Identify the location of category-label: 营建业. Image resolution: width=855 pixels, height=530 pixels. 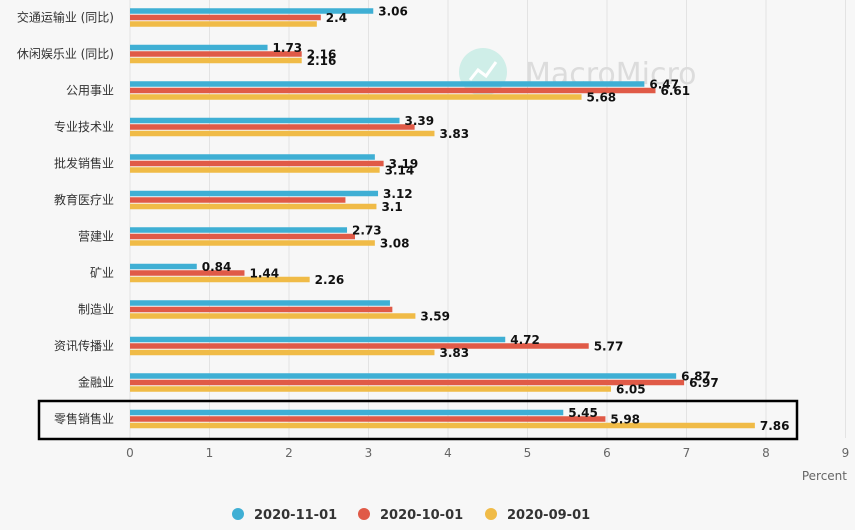
(96, 237).